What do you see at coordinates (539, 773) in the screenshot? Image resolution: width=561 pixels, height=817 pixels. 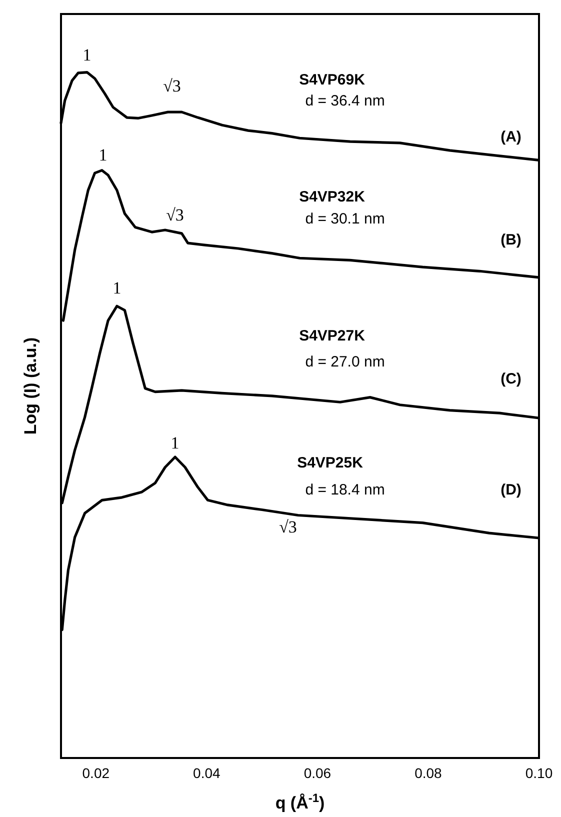 I see `x-tick-label: 0.10` at bounding box center [539, 773].